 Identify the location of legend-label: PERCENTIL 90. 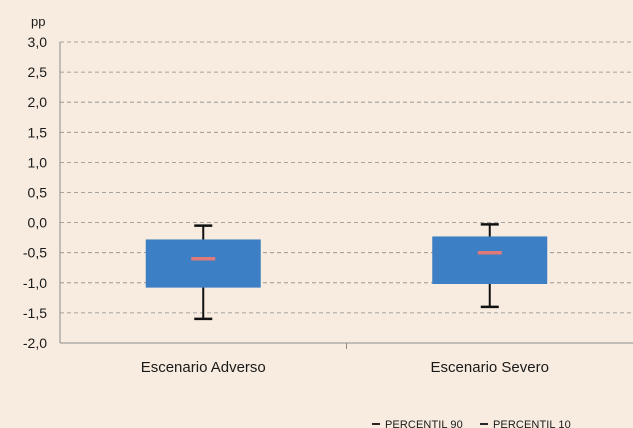
(424, 423).